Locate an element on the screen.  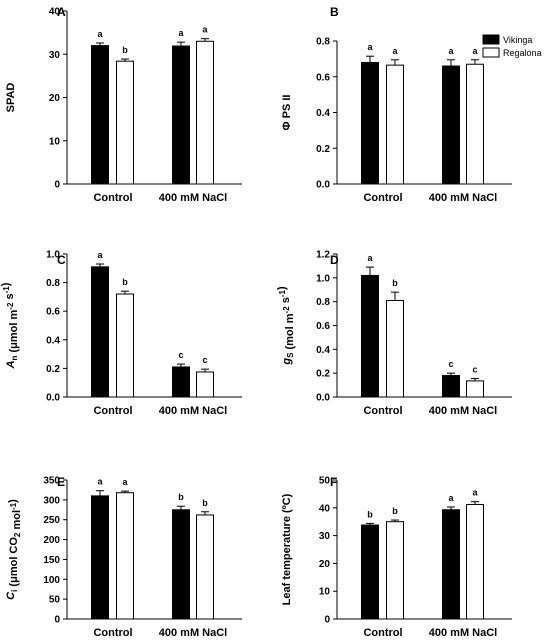
legend-label: Vikinga is located at coordinates (517, 40).